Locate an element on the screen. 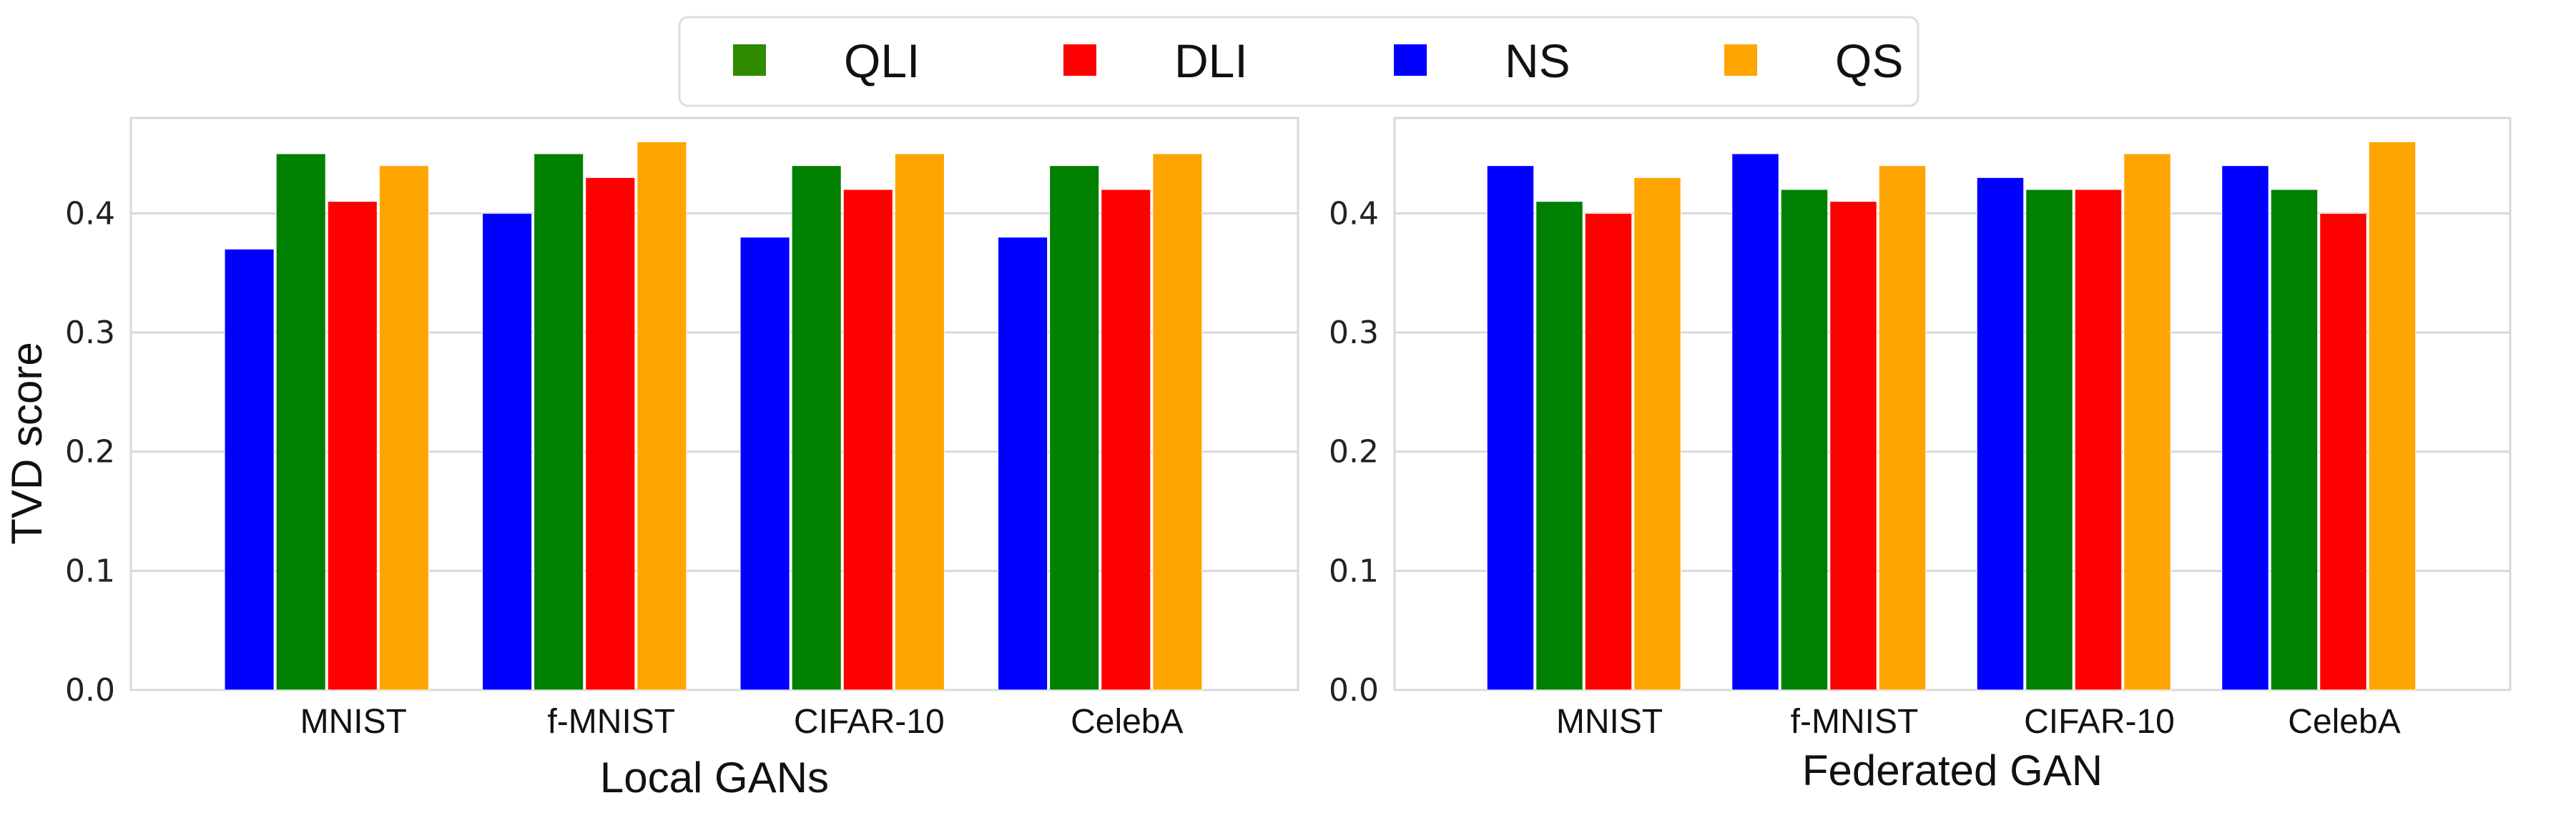 The height and width of the screenshot is (828, 2576). legend: QLI DLI NS QS is located at coordinates (1299, 61).